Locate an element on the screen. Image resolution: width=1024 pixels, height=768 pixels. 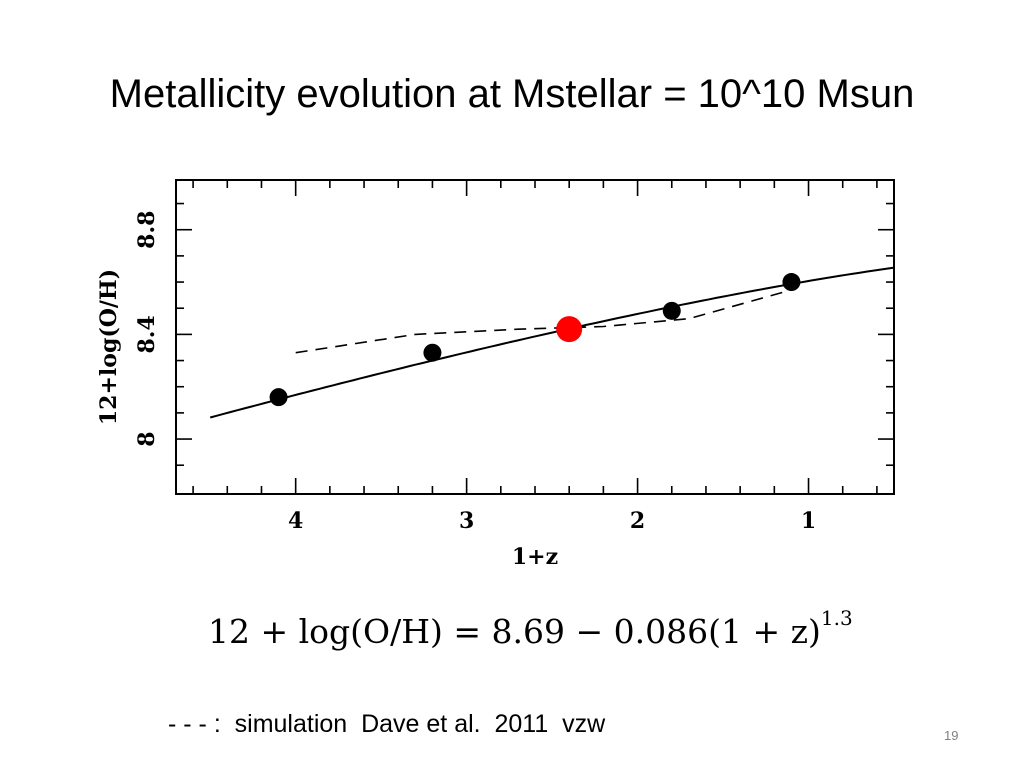
data-points is located at coordinates (535, 340).